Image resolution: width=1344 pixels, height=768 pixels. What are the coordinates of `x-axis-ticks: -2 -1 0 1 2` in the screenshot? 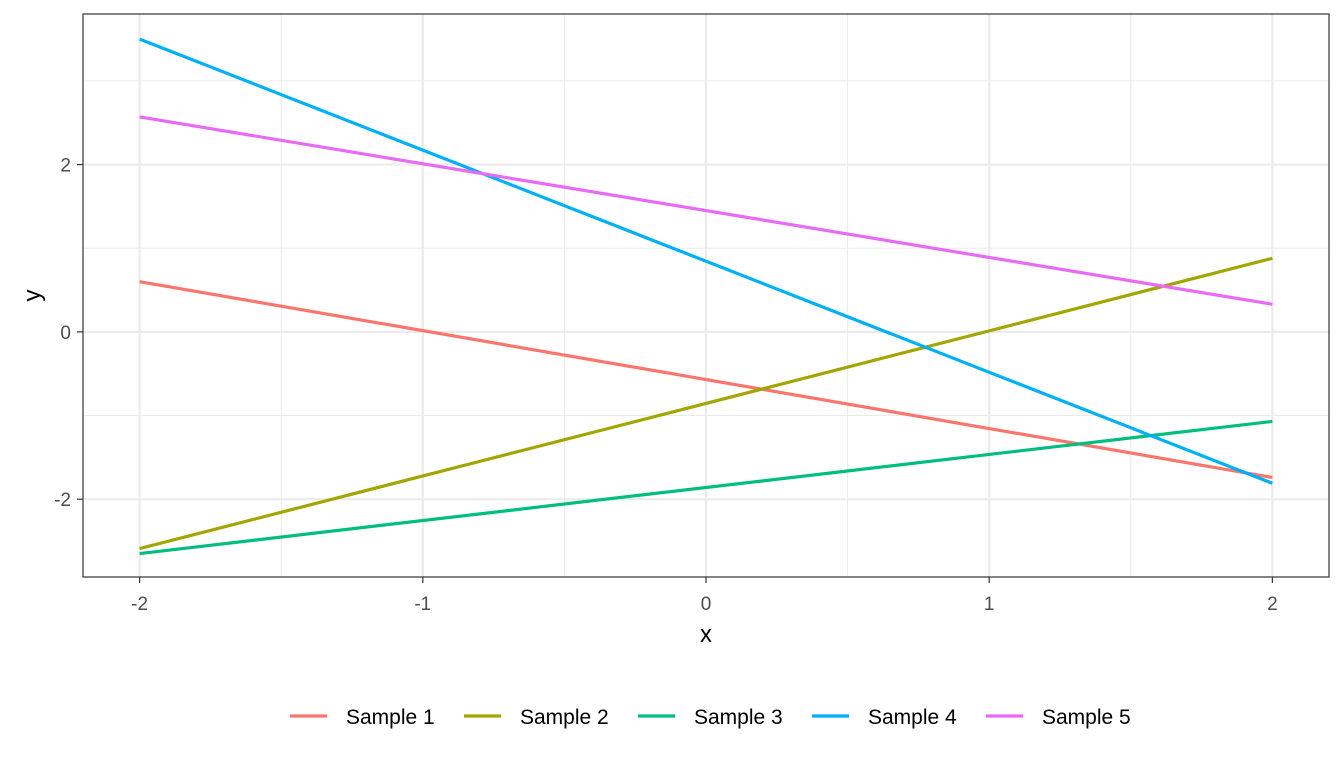 It's located at (704, 596).